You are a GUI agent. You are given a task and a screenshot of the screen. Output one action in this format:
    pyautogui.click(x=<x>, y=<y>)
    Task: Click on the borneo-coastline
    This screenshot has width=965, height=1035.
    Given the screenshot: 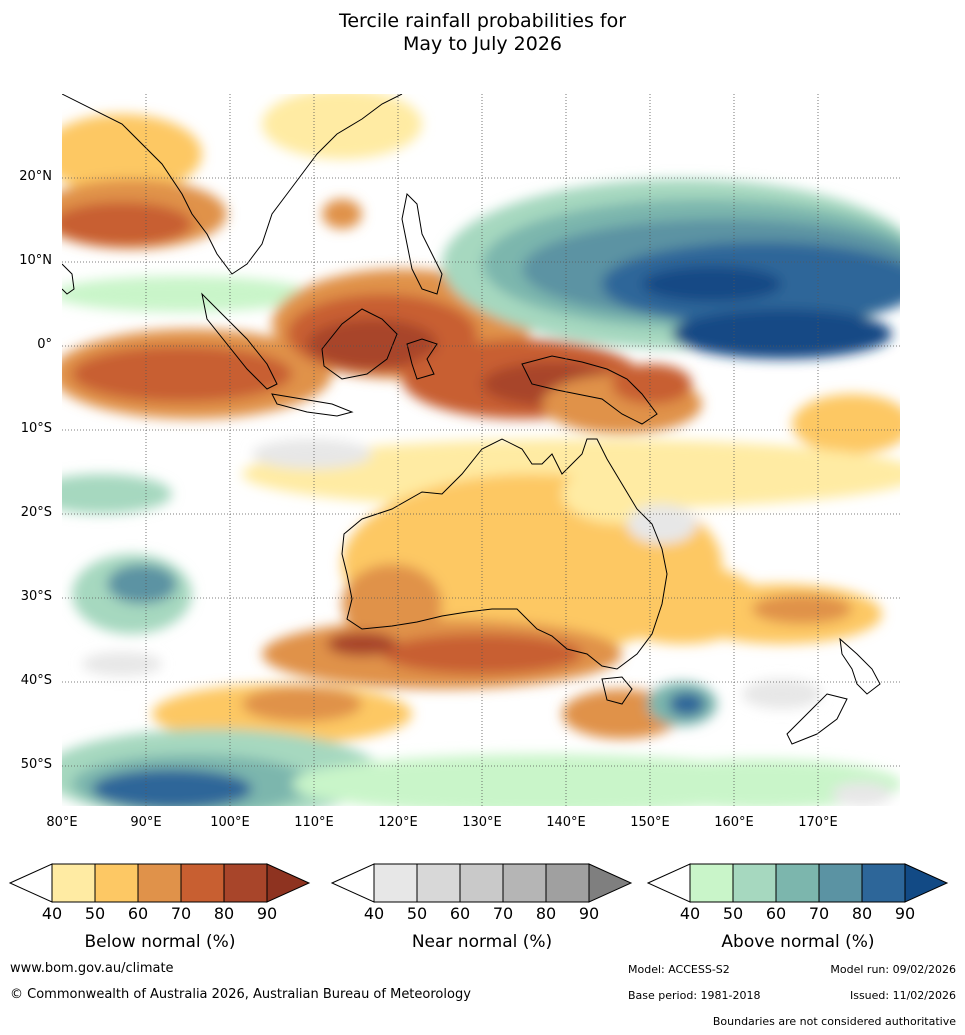 What is the action you would take?
    pyautogui.click(x=359, y=344)
    